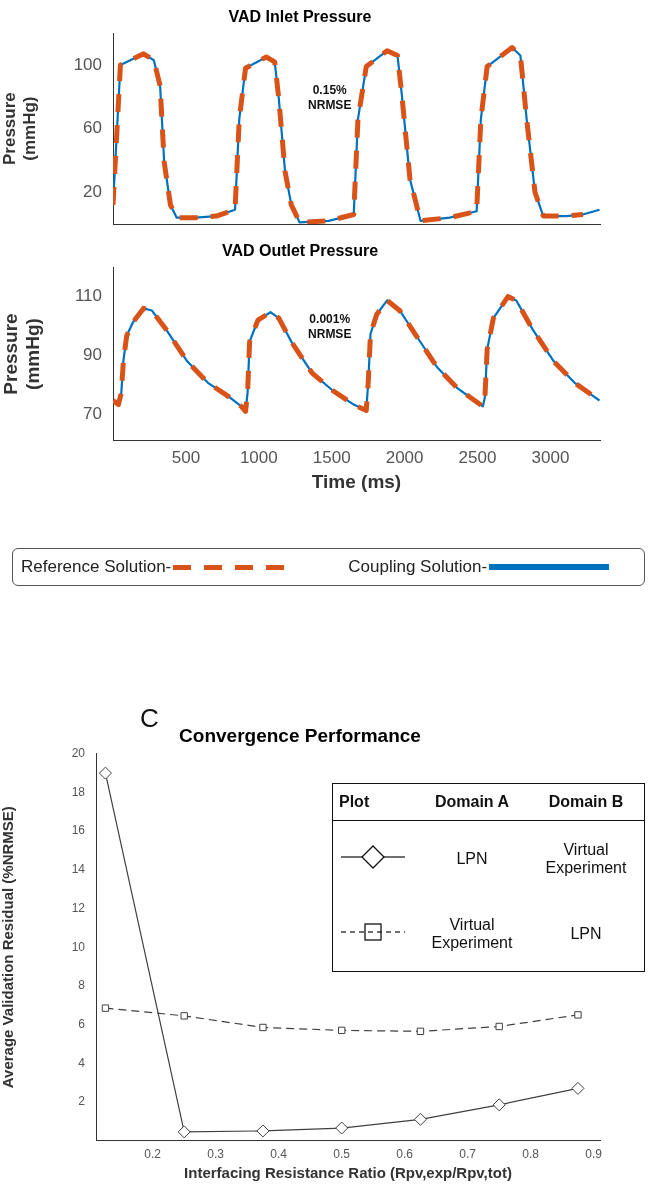 This screenshot has height=1187, width=649. What do you see at coordinates (472, 802) in the screenshot?
I see `annotation: Domain A` at bounding box center [472, 802].